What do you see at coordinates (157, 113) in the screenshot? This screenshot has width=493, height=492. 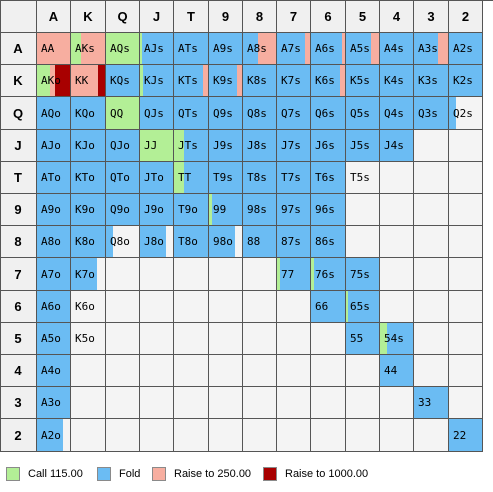 I see `hand-cell-qjs: QJs` at bounding box center [157, 113].